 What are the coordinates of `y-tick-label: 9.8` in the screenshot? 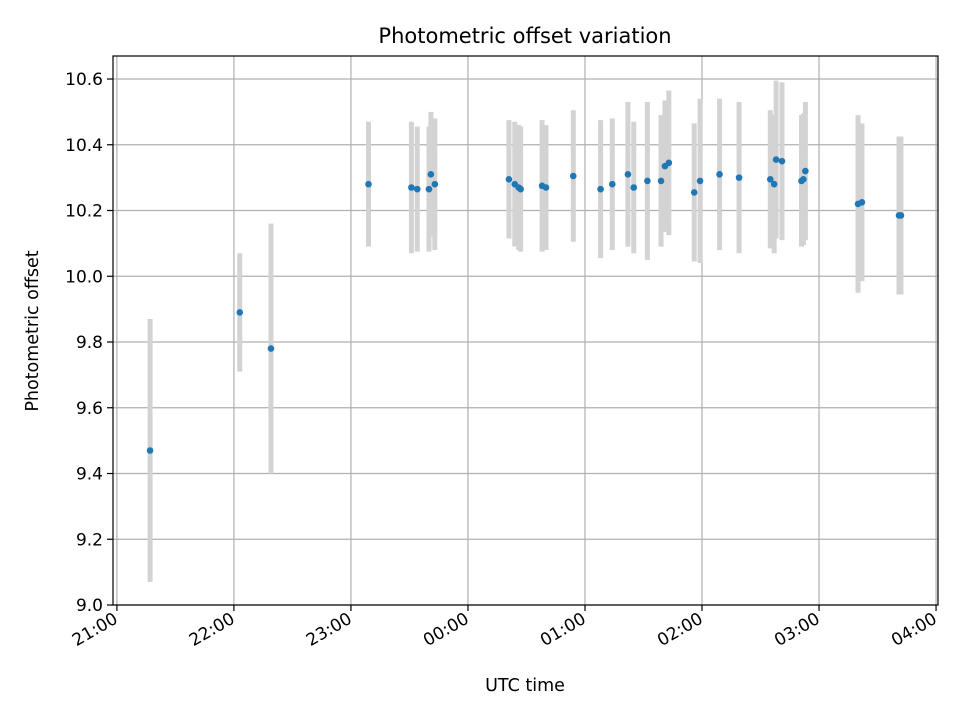 It's located at (89, 343).